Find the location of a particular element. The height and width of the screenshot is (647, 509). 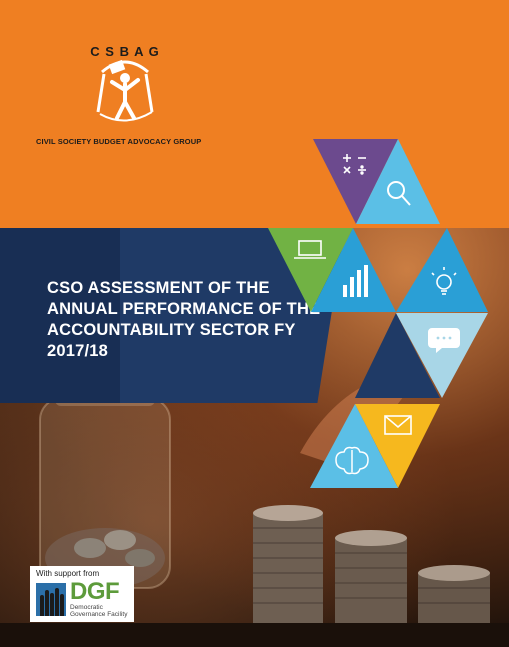

triangle-sky-blue is located at coordinates (353, 270).